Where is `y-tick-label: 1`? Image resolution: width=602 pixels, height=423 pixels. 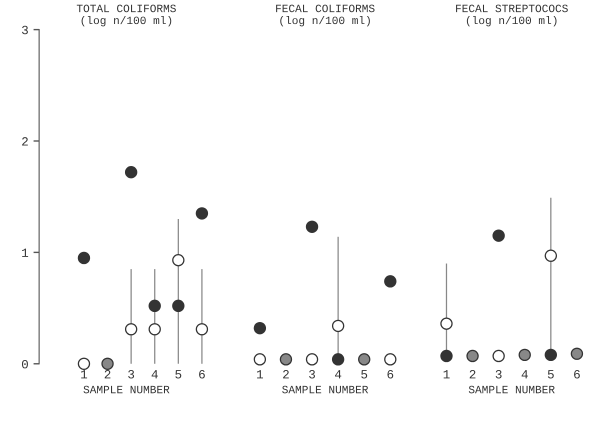 y-tick-label: 1 is located at coordinates (25, 252).